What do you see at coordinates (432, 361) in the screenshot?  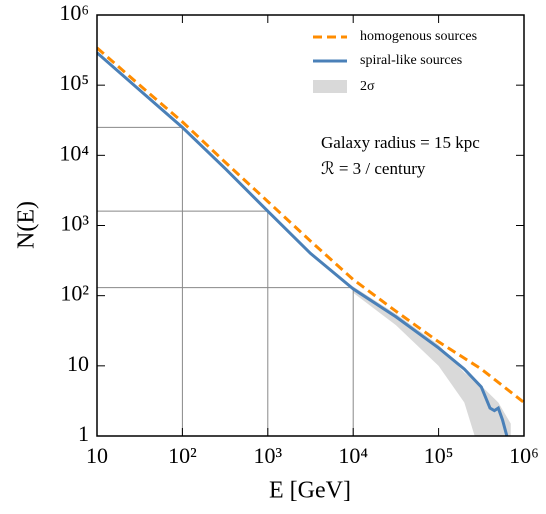 I see `sigma-band` at bounding box center [432, 361].